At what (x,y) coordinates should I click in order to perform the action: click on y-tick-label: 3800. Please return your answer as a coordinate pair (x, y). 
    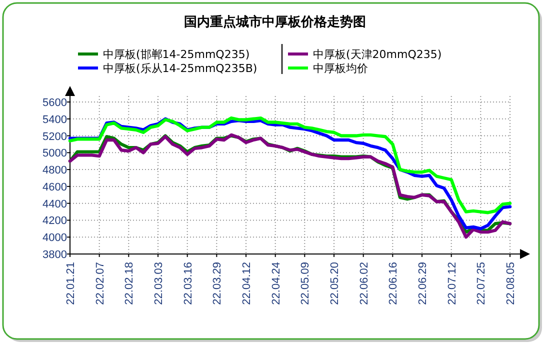
    Looking at the image, I should click on (54, 255).